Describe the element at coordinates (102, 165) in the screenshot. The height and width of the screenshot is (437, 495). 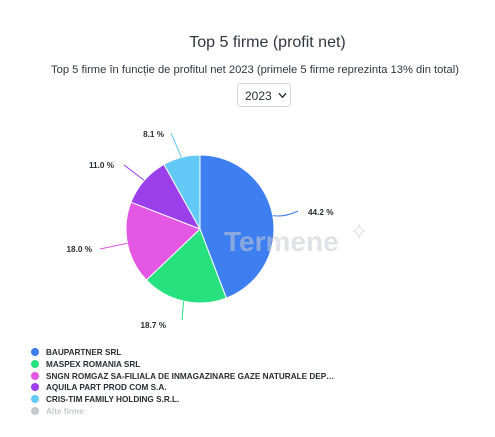
I see `slice-label: 11.0 %` at that location.